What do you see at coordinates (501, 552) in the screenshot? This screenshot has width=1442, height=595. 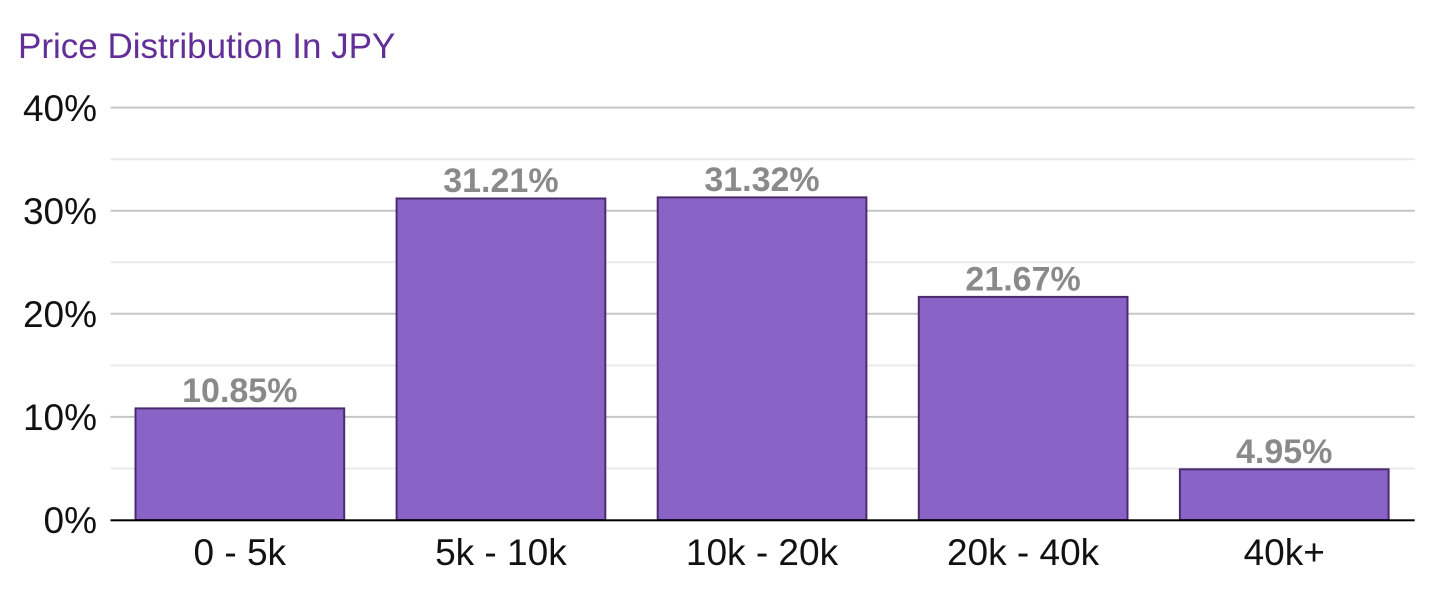 I see `svg-text: 5k - 10k` at bounding box center [501, 552].